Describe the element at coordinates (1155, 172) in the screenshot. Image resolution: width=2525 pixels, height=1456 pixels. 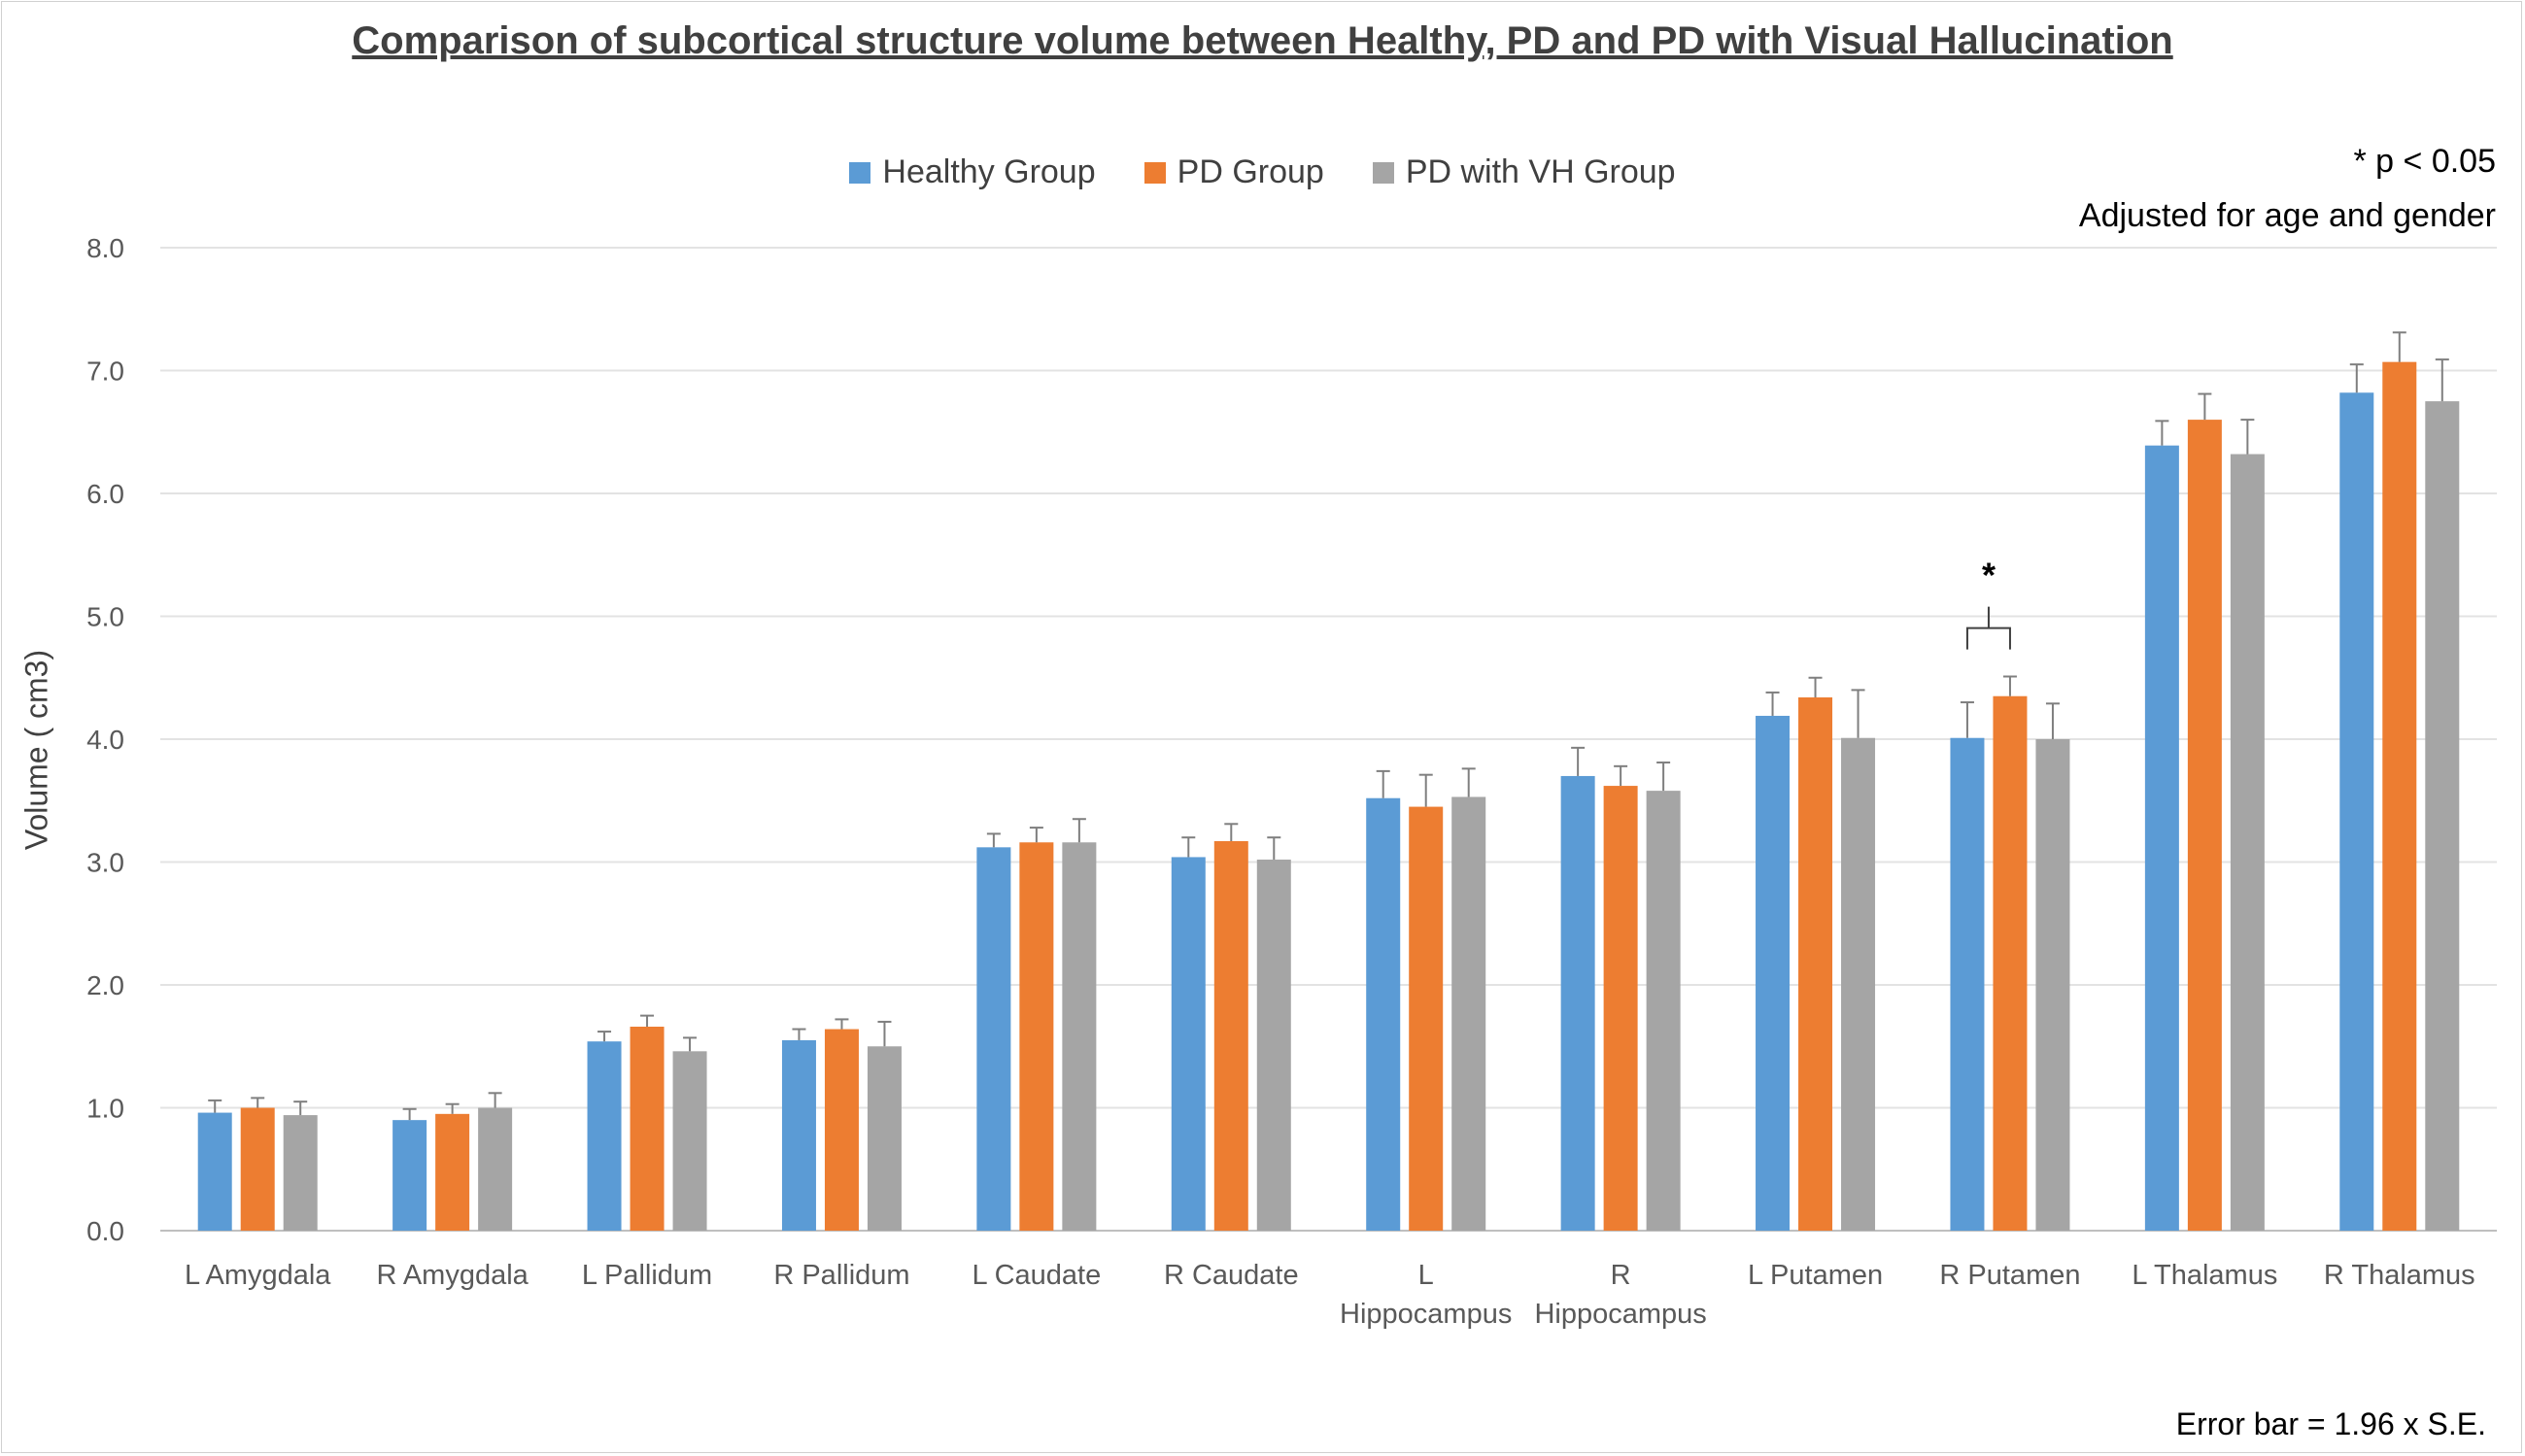
I see `legend-swatch-pd` at that location.